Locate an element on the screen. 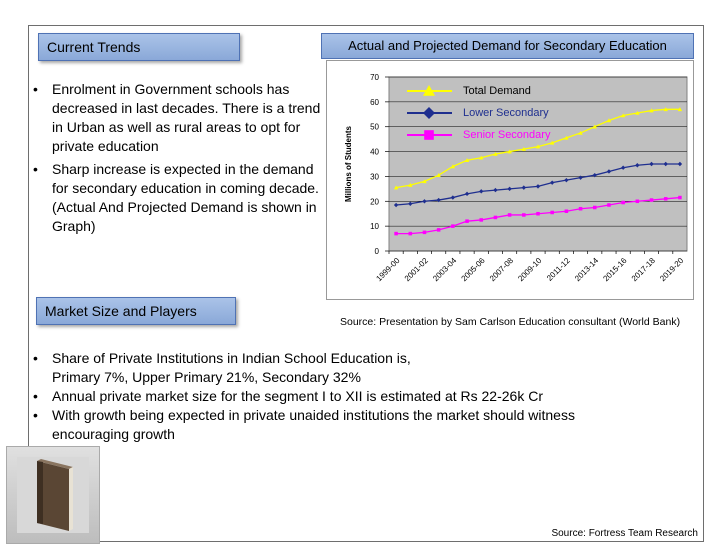  y-tick-label: 60 is located at coordinates (374, 102).